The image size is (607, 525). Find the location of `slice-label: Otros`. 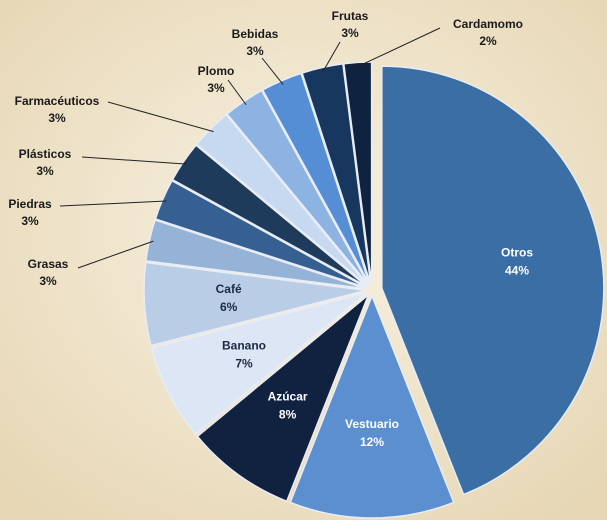

slice-label: Otros is located at coordinates (517, 253).